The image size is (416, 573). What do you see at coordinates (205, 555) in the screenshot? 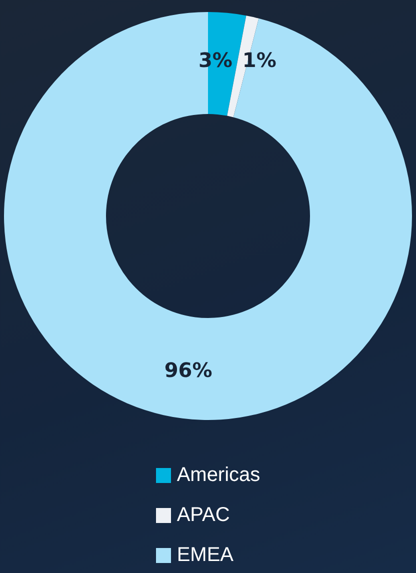
I see `legend-label: EMEA` at bounding box center [205, 555].